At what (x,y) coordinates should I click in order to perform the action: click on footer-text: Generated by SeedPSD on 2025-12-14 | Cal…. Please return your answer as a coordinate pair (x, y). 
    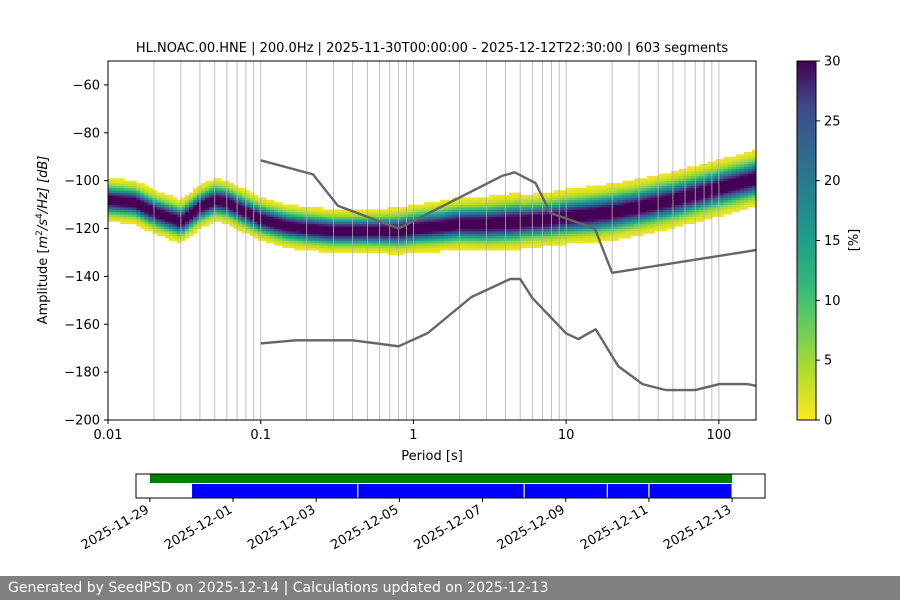
    Looking at the image, I should click on (278, 588).